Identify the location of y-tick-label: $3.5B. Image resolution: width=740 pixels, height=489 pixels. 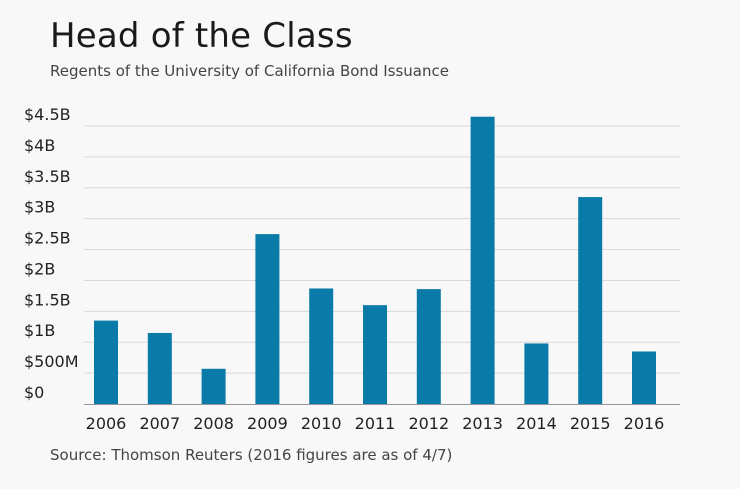
(47, 176).